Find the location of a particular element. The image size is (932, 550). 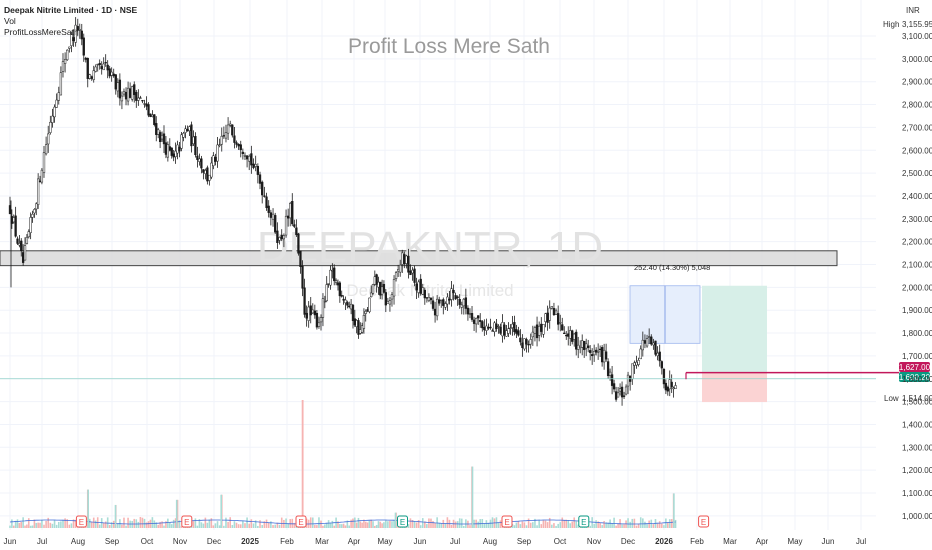

volume-spike is located at coordinates (674, 510).